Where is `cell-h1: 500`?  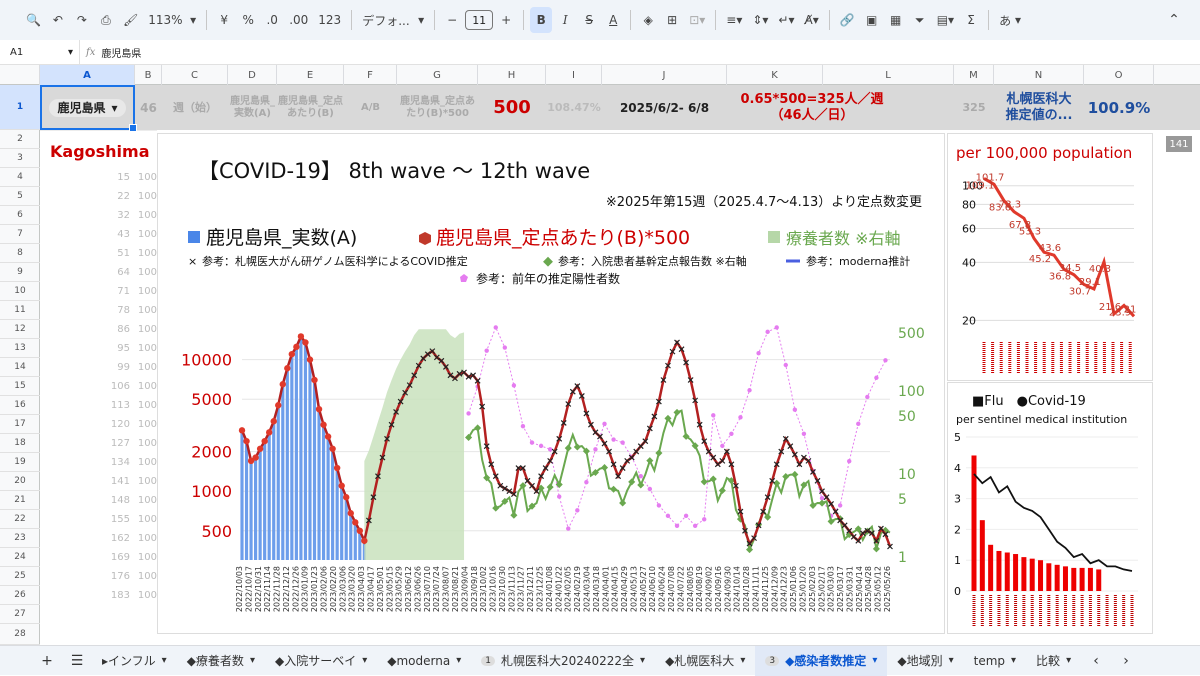
cell-h1: 500 is located at coordinates (512, 107).